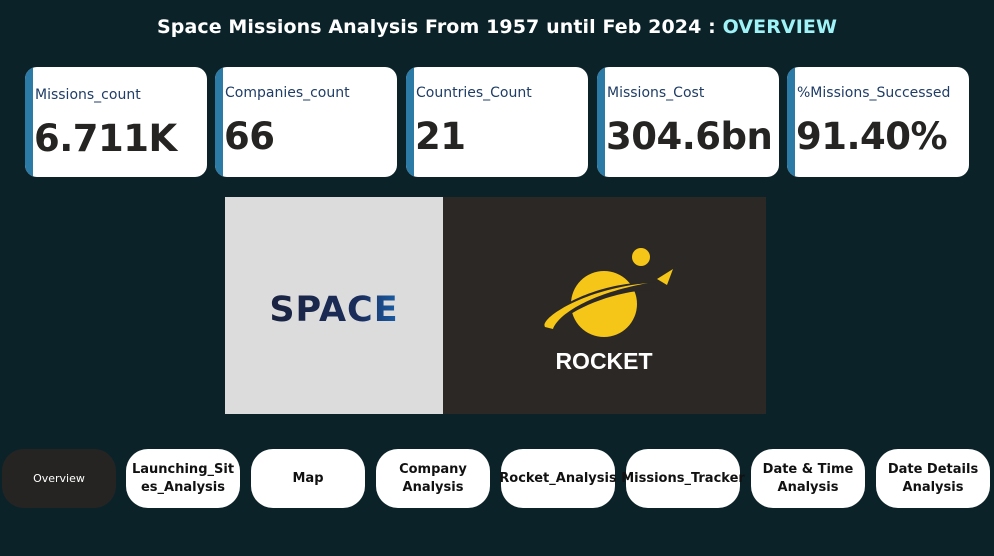 This screenshot has width=994, height=556. I want to click on kpi-value: 21, so click(440, 136).